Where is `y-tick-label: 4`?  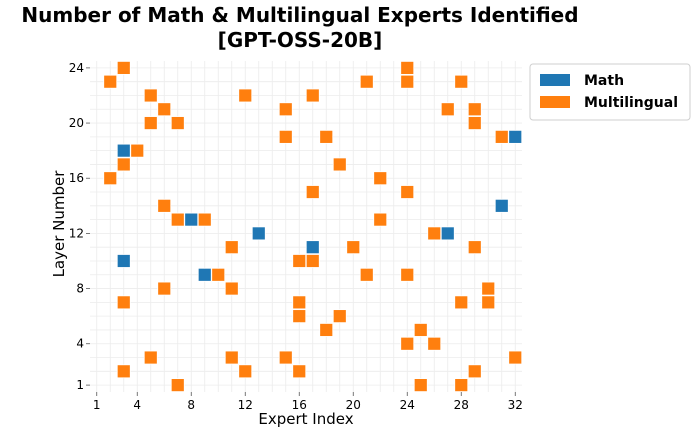
y-tick-label: 4 is located at coordinates (80, 344).